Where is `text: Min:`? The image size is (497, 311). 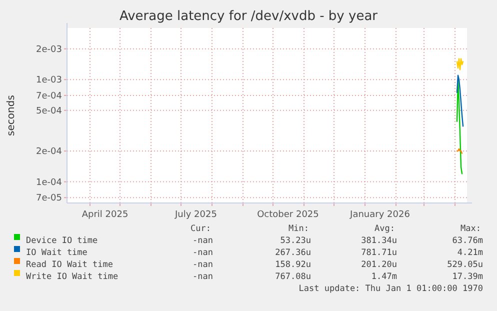
text: Min: is located at coordinates (298, 229).